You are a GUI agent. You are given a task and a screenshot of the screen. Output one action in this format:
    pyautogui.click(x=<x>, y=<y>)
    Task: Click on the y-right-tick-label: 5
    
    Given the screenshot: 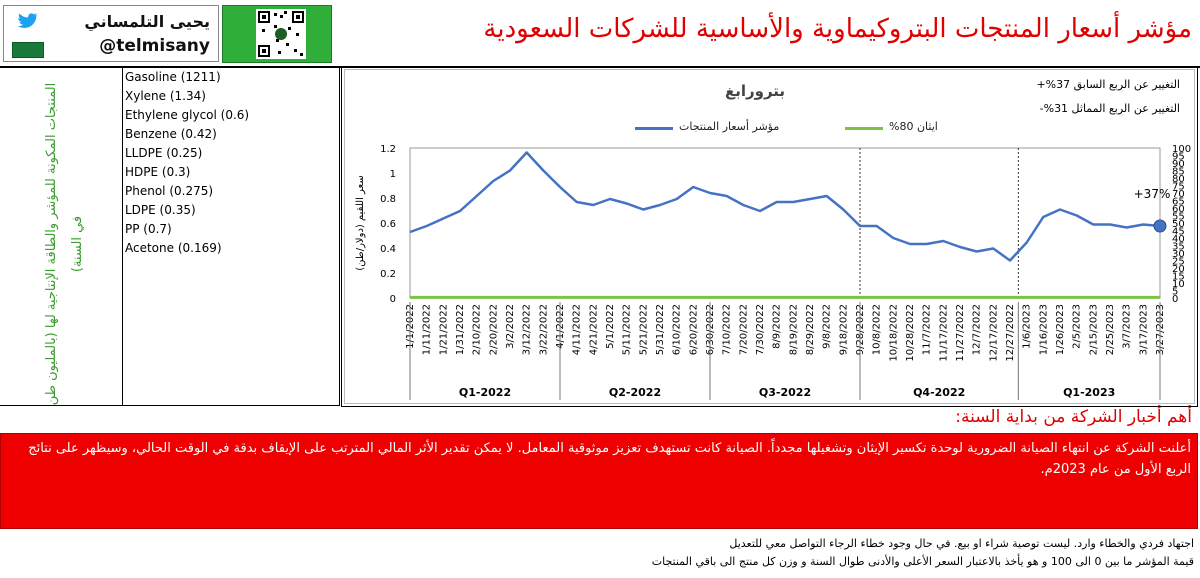 What is the action you would take?
    pyautogui.click(x=1175, y=292)
    